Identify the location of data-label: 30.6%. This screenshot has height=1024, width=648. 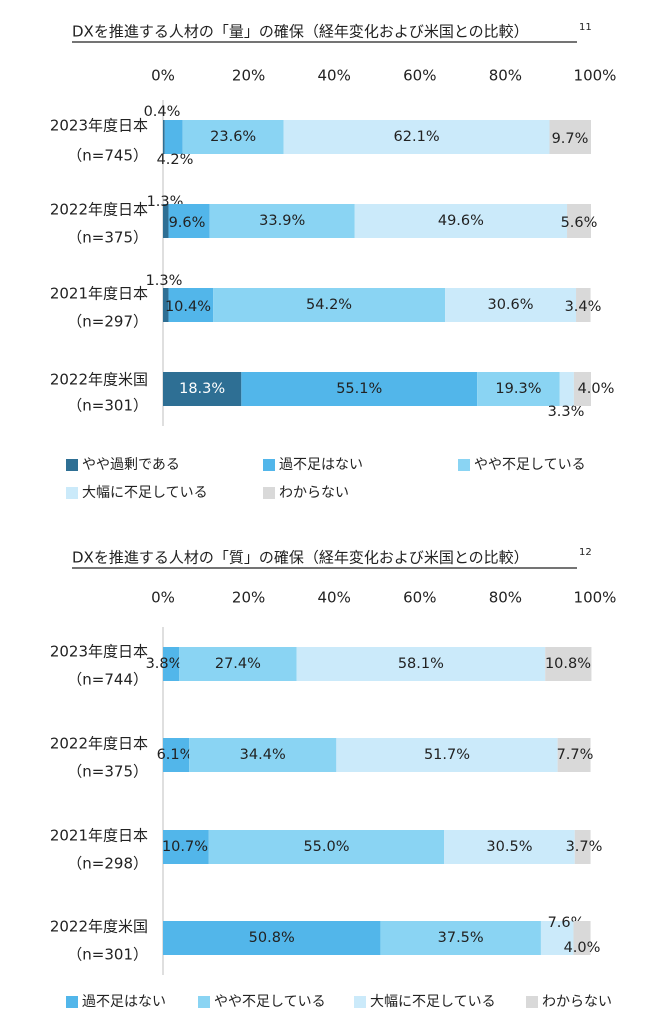
(510, 305).